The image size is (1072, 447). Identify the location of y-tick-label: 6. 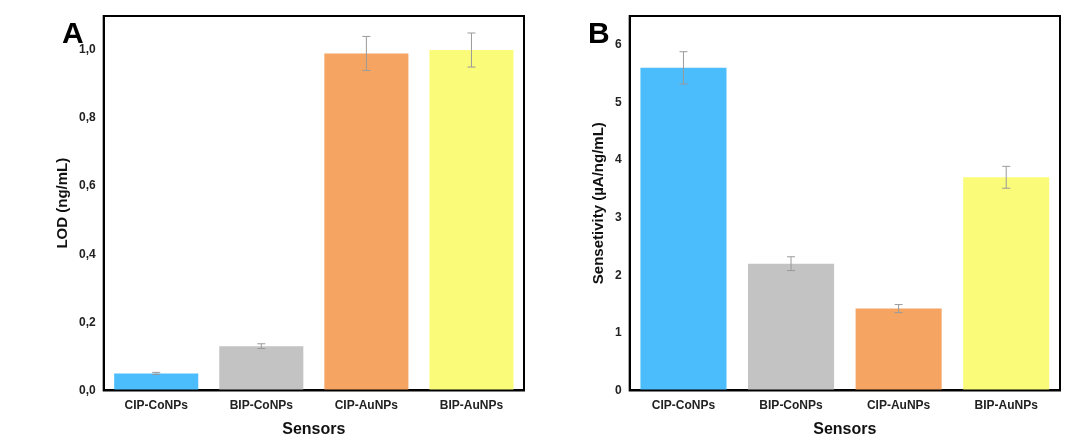
(618, 44).